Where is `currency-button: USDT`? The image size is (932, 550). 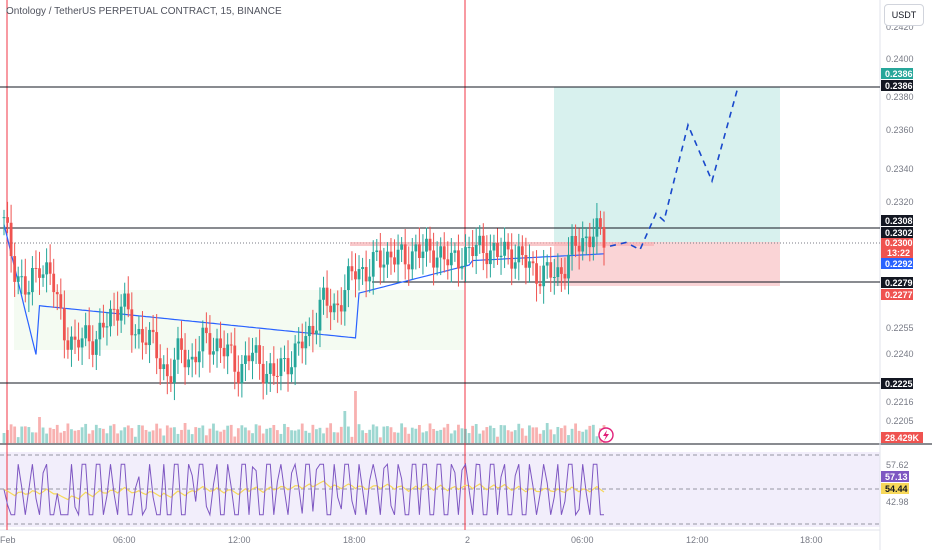 currency-button: USDT is located at coordinates (904, 15).